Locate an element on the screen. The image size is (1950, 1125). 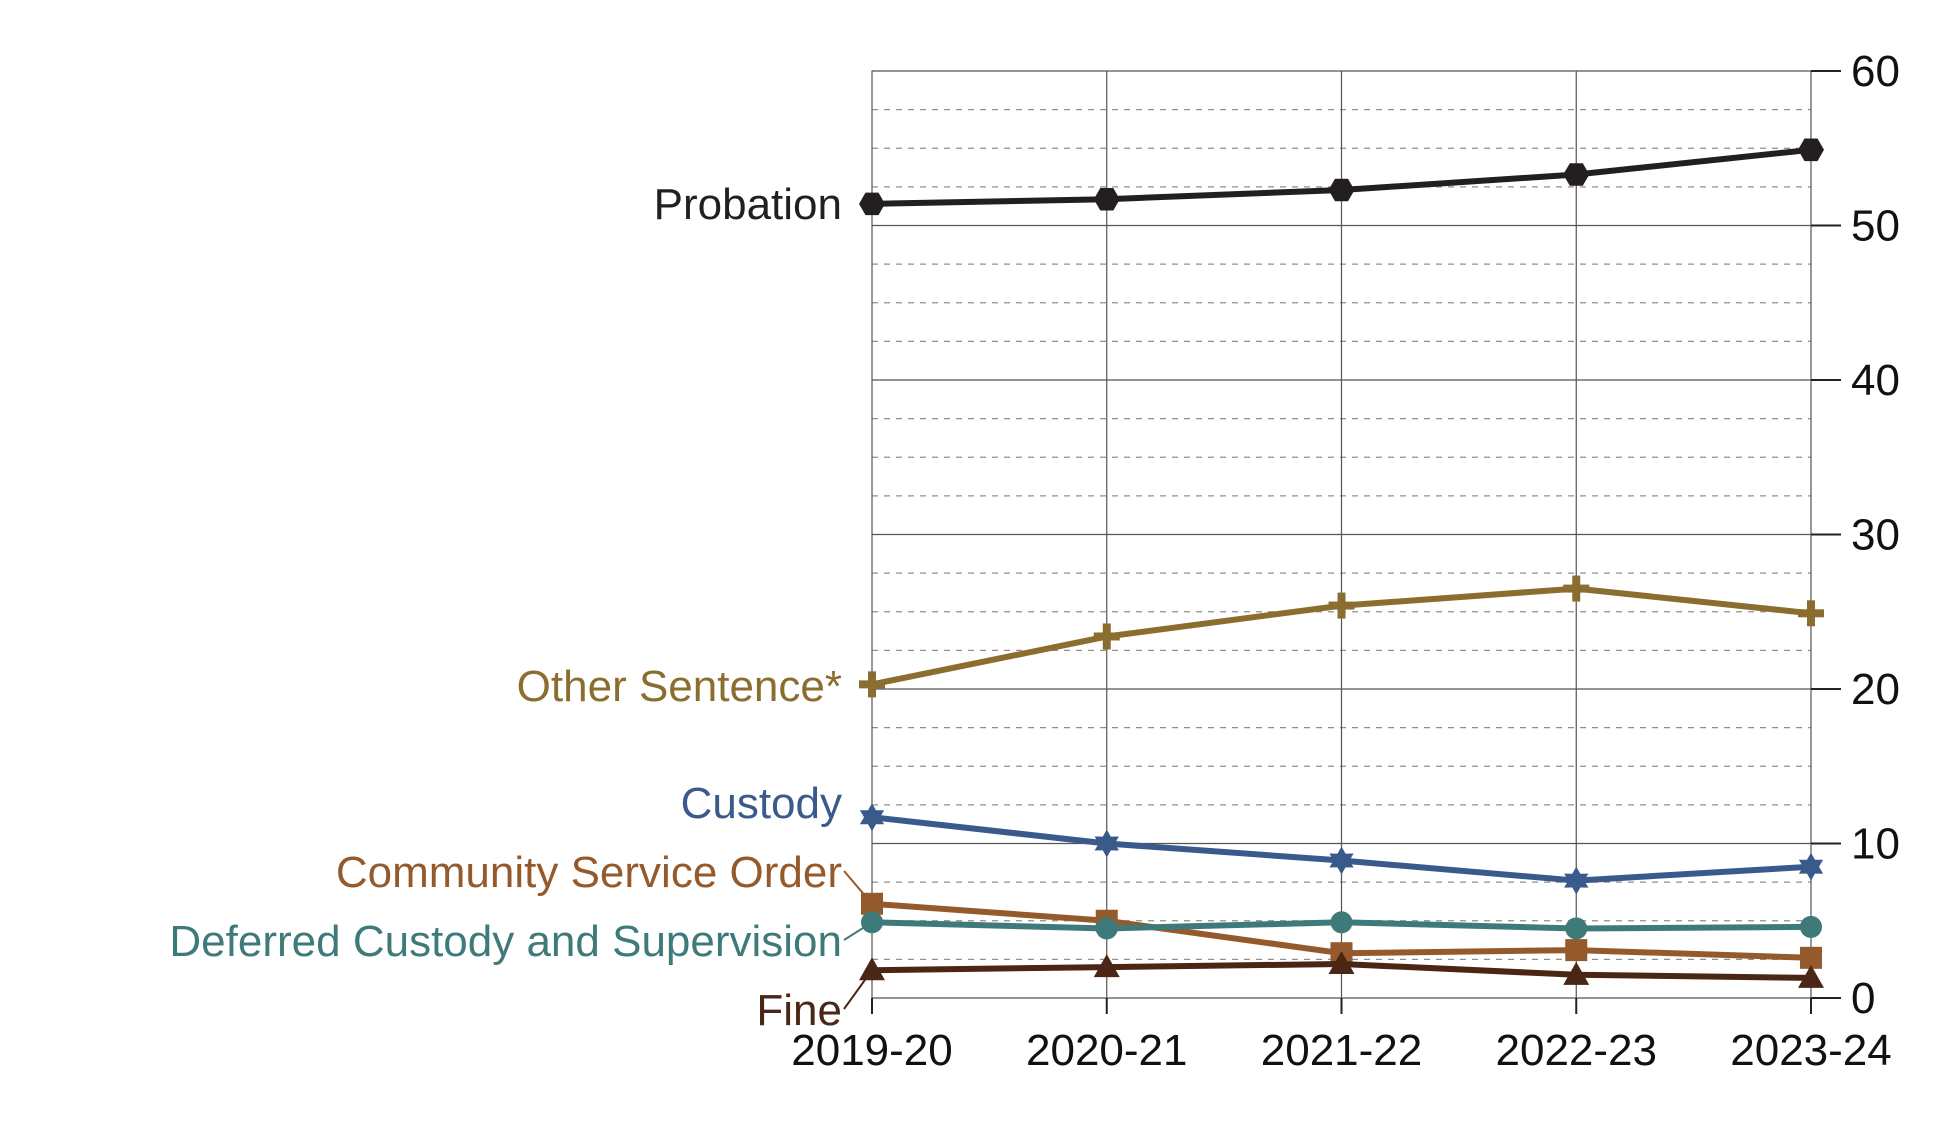
series-label: Probation is located at coordinates (748, 204).